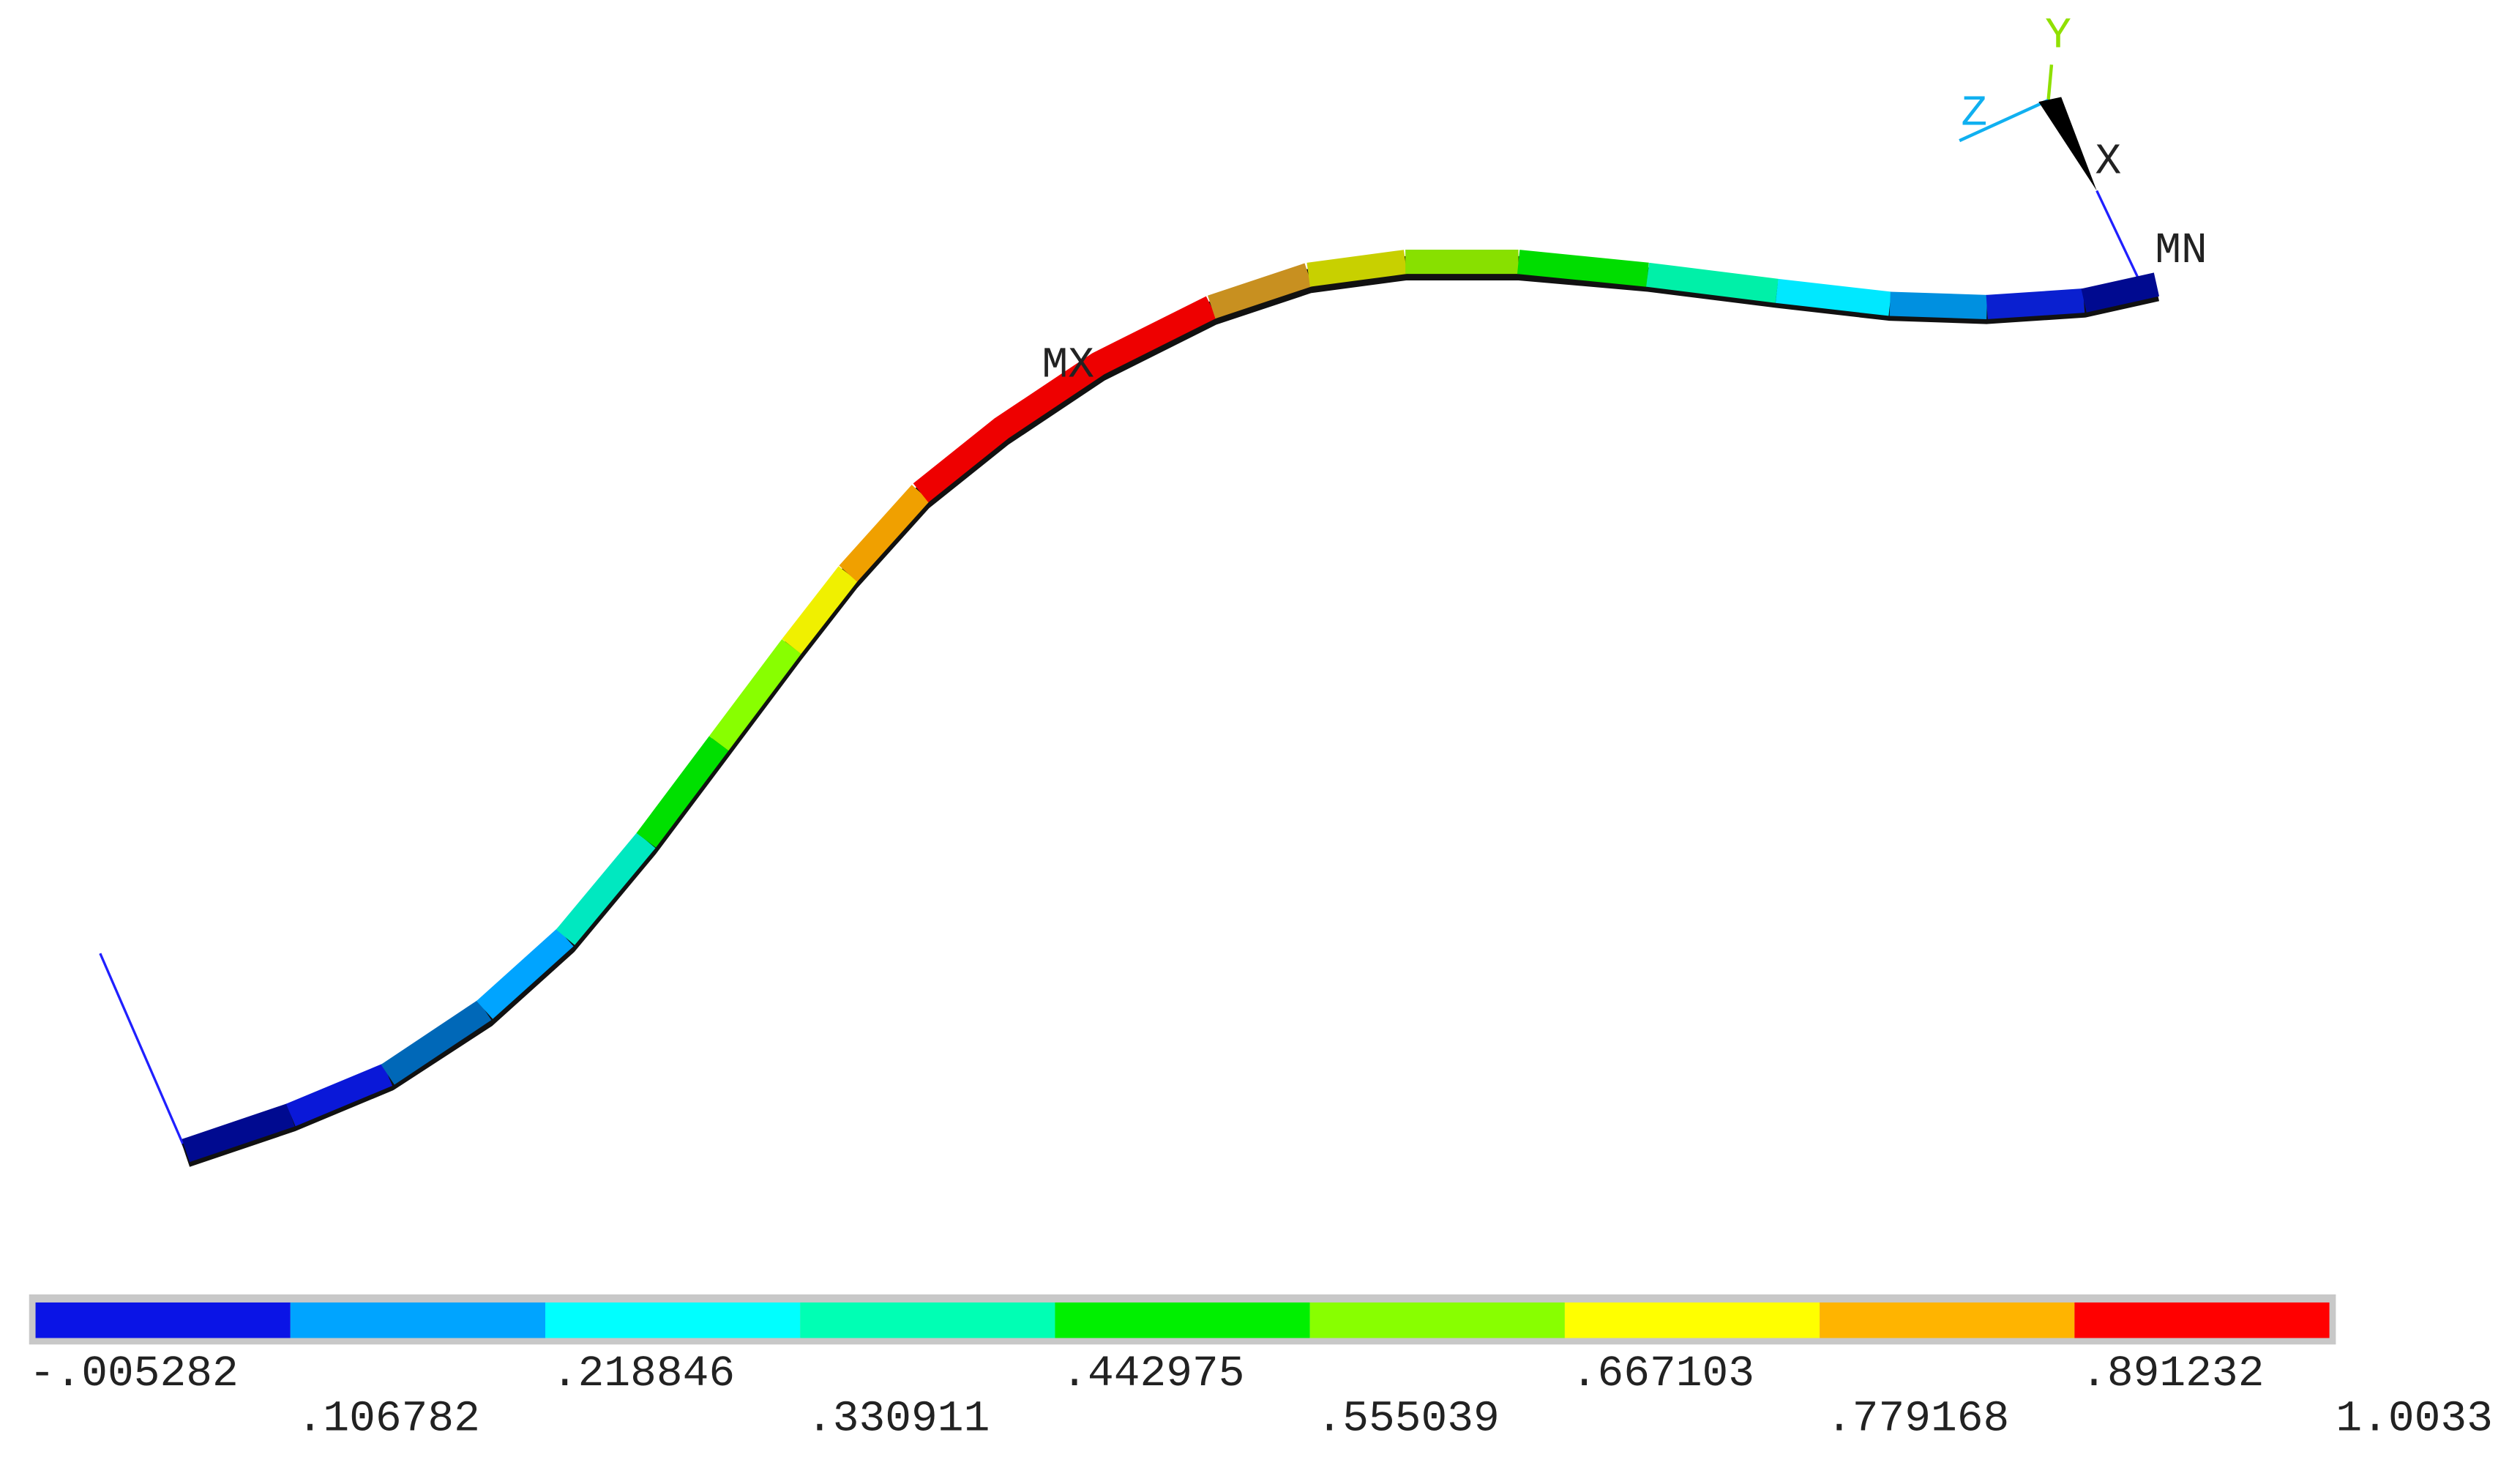 The height and width of the screenshot is (1457, 2520). What do you see at coordinates (2068, 144) in the screenshot?
I see `x-axis-wedge` at bounding box center [2068, 144].